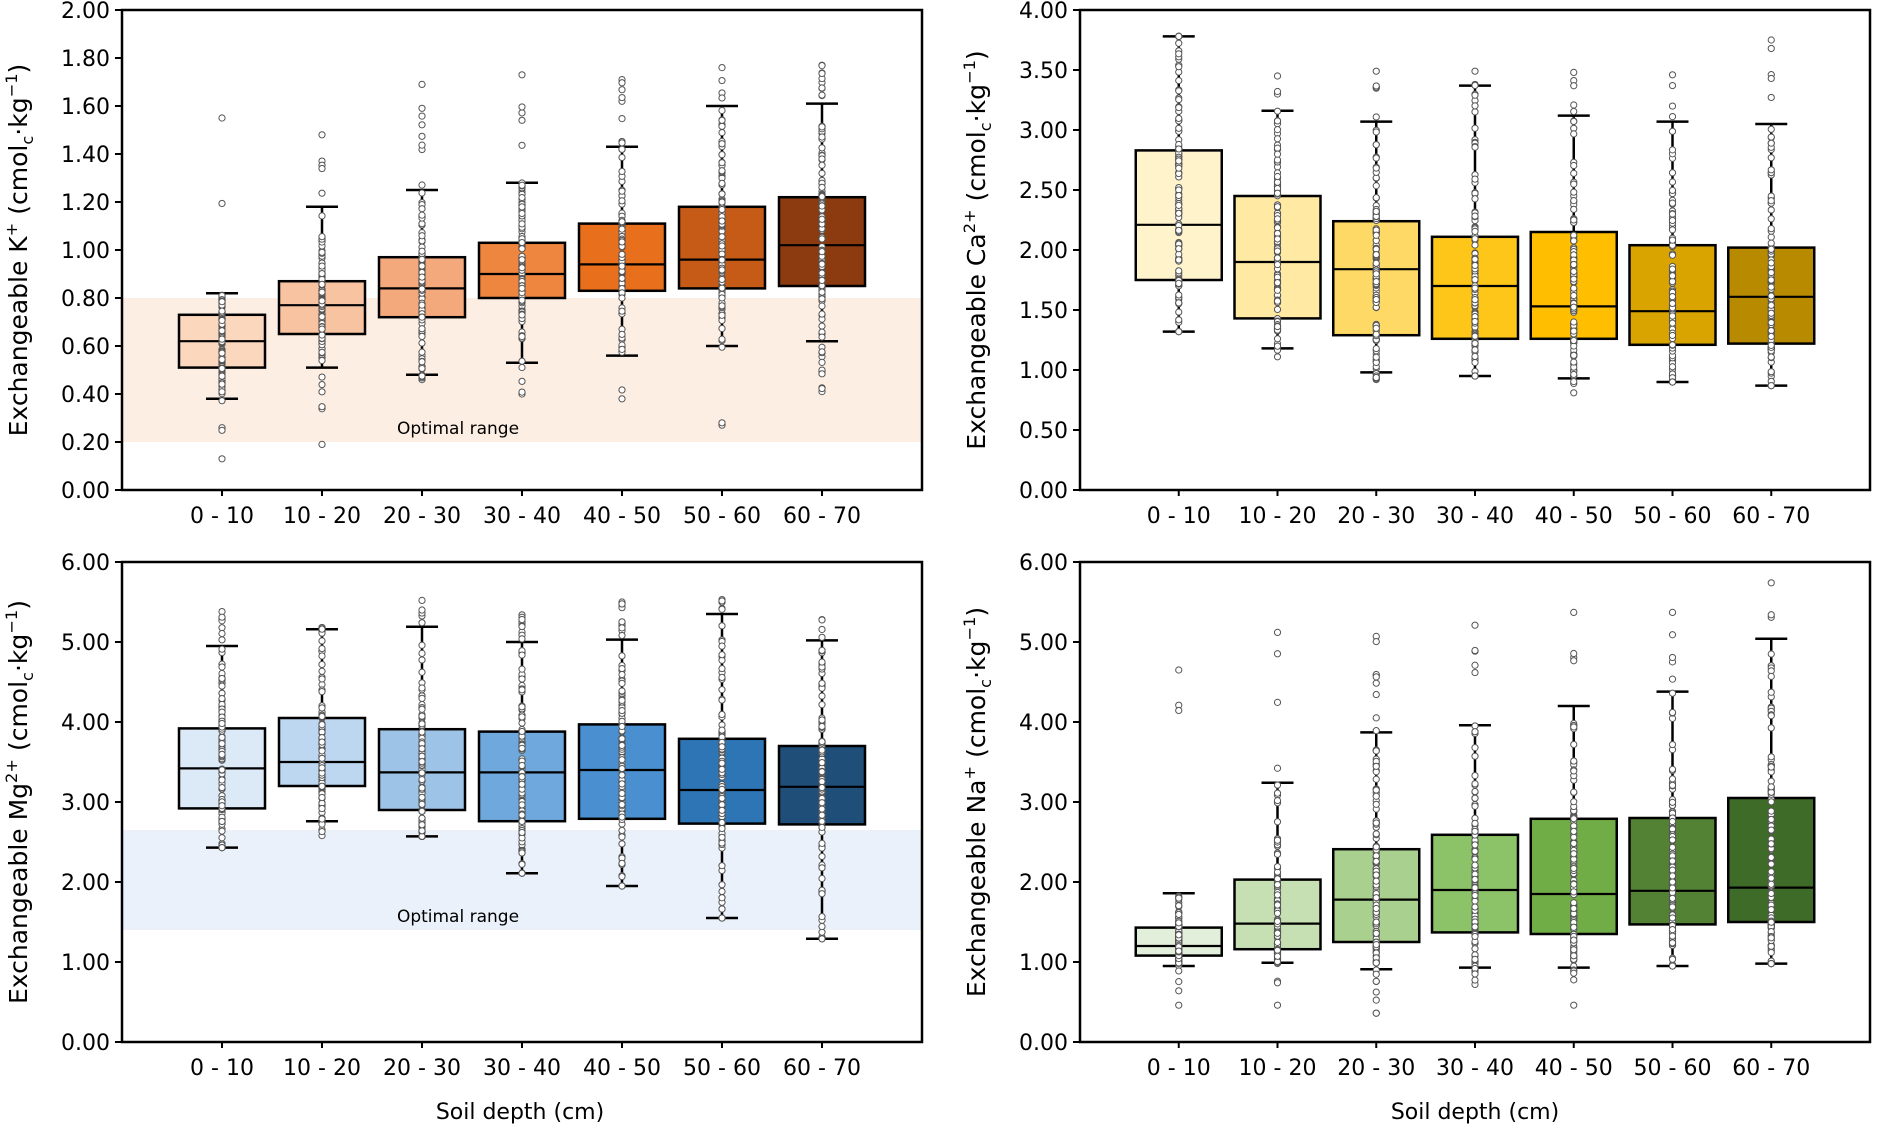 This screenshot has height=1130, width=1878. What do you see at coordinates (18, 184) in the screenshot?
I see `y-axis-label-part: (cmol` at bounding box center [18, 184].